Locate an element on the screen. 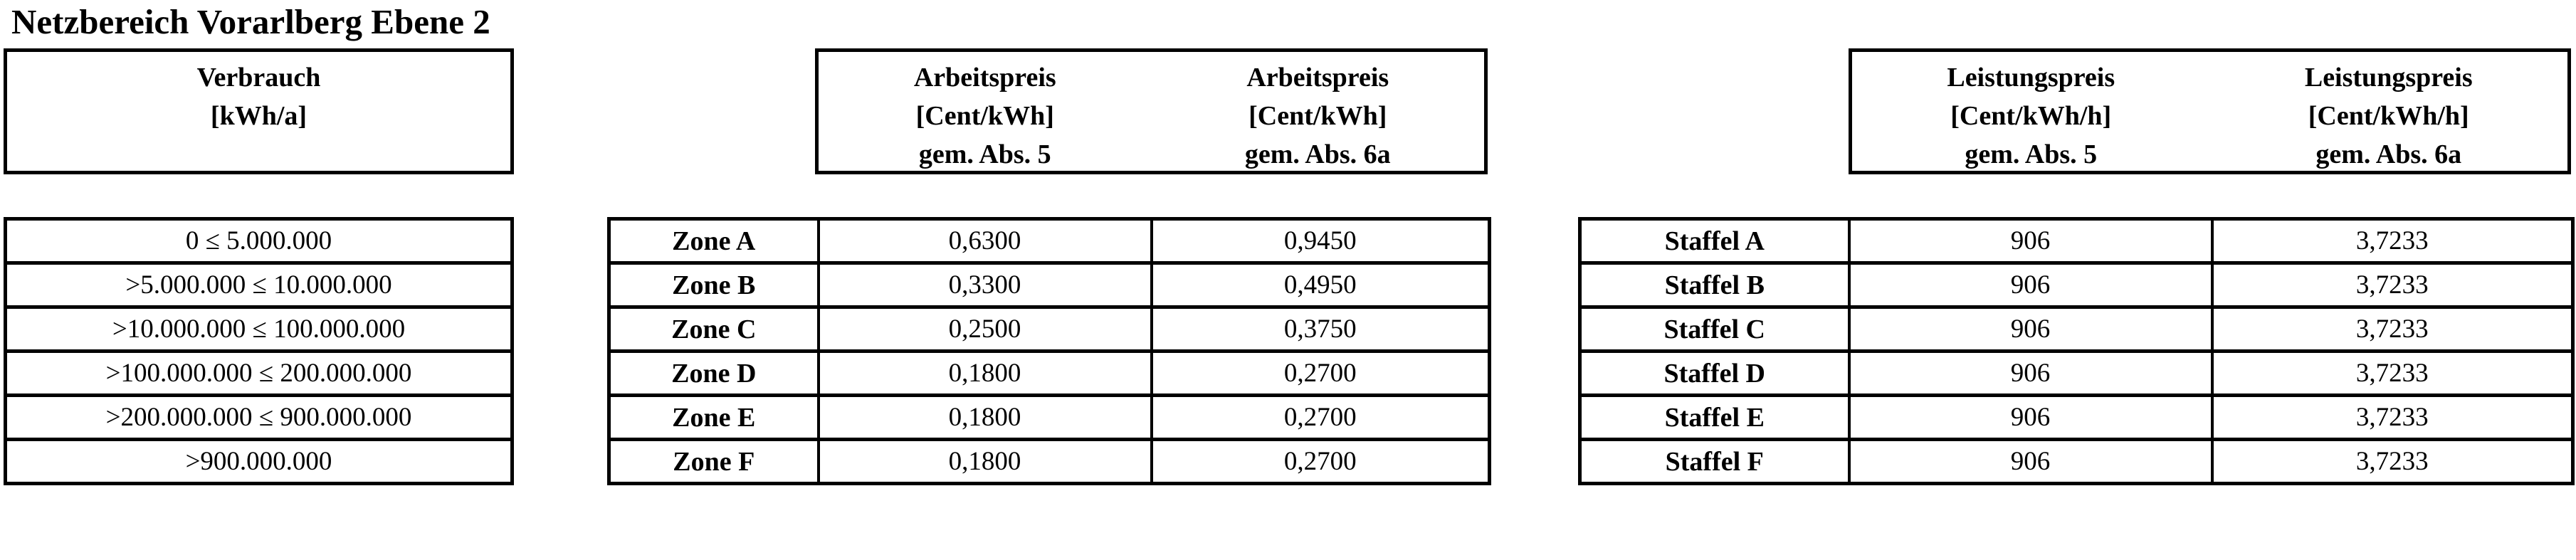 This screenshot has height=560, width=2576. table-row: 0 ≤ 5.000.000 is located at coordinates (259, 241).